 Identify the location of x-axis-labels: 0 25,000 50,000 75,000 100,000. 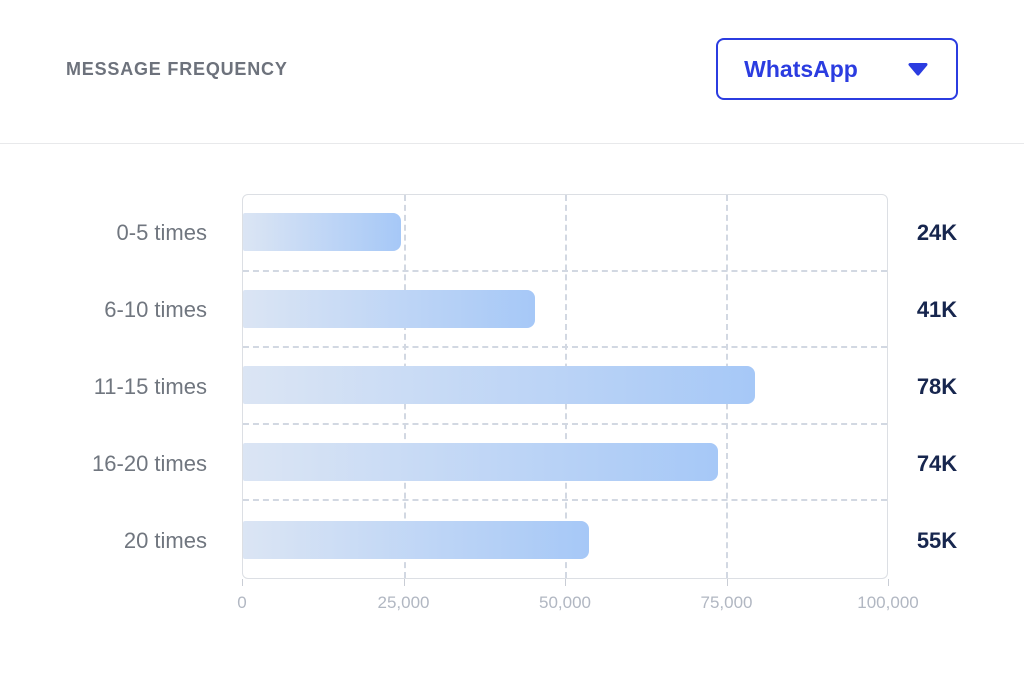
(577, 604).